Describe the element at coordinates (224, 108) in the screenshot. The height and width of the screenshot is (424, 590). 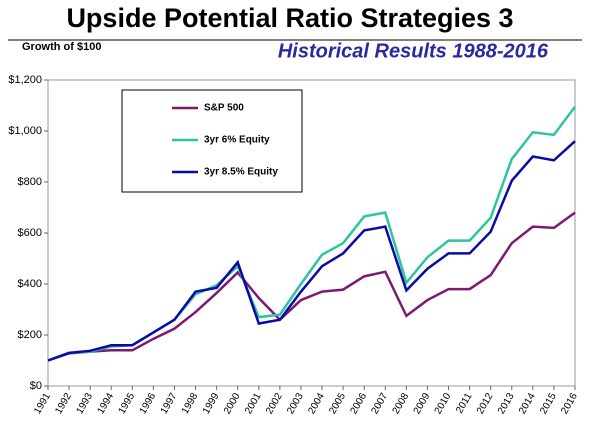
I see `legend-label: S&P 500` at that location.